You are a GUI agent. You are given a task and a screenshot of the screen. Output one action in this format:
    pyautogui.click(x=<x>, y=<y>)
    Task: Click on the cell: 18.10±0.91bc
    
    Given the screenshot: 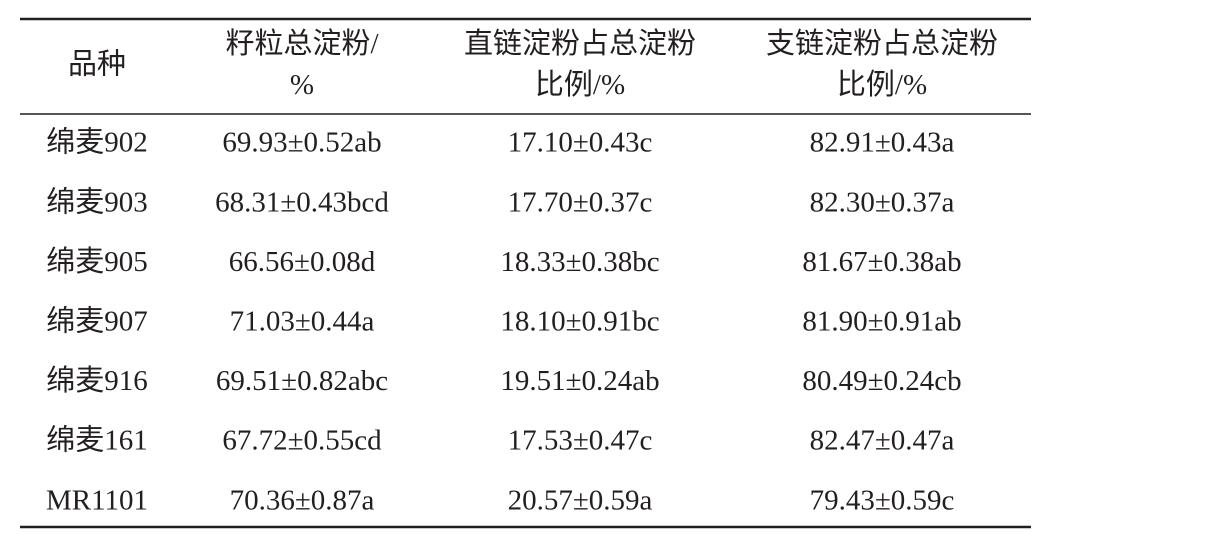 What is the action you would take?
    pyautogui.click(x=579, y=321)
    